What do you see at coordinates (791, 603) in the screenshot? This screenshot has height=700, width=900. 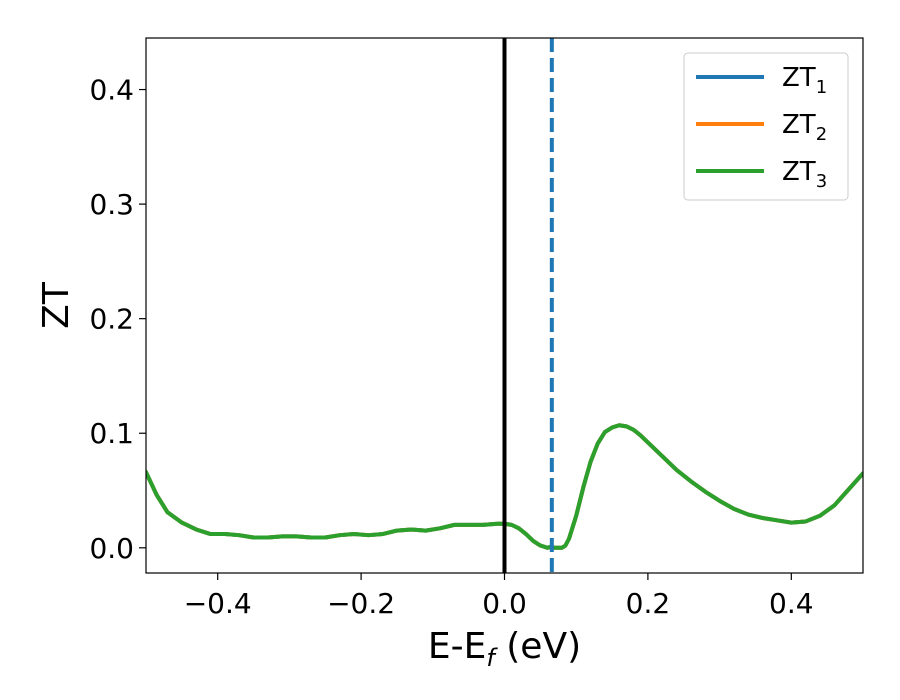 I see `x-tick-label: 0.4` at bounding box center [791, 603].